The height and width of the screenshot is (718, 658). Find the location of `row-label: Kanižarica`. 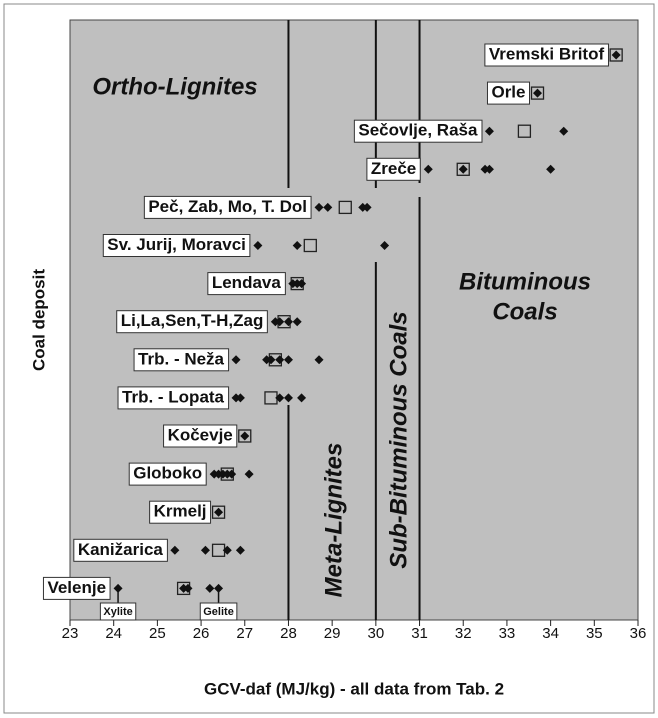

row-label: Kanižarica is located at coordinates (120, 550).